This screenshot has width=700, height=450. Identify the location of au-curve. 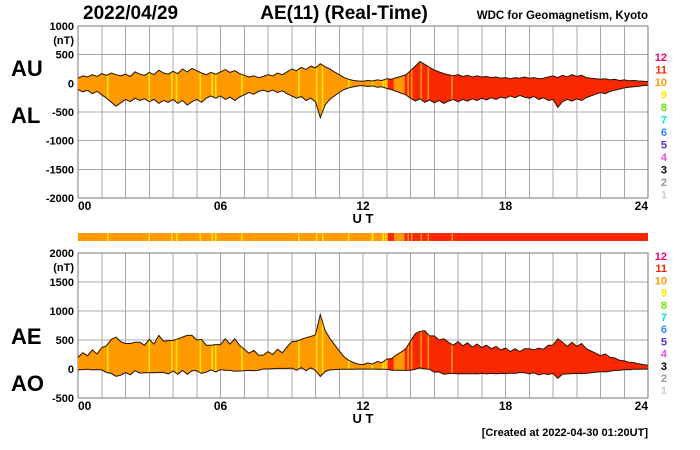
(363, 71).